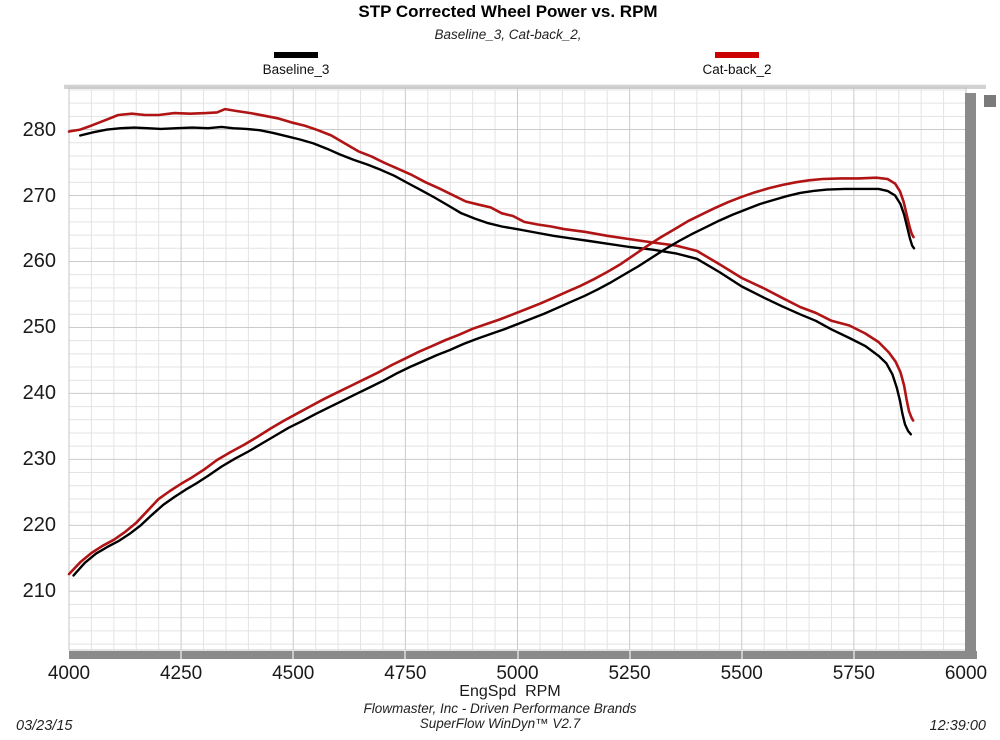  I want to click on x-axis-title: EngSpd RPM, so click(510, 691).